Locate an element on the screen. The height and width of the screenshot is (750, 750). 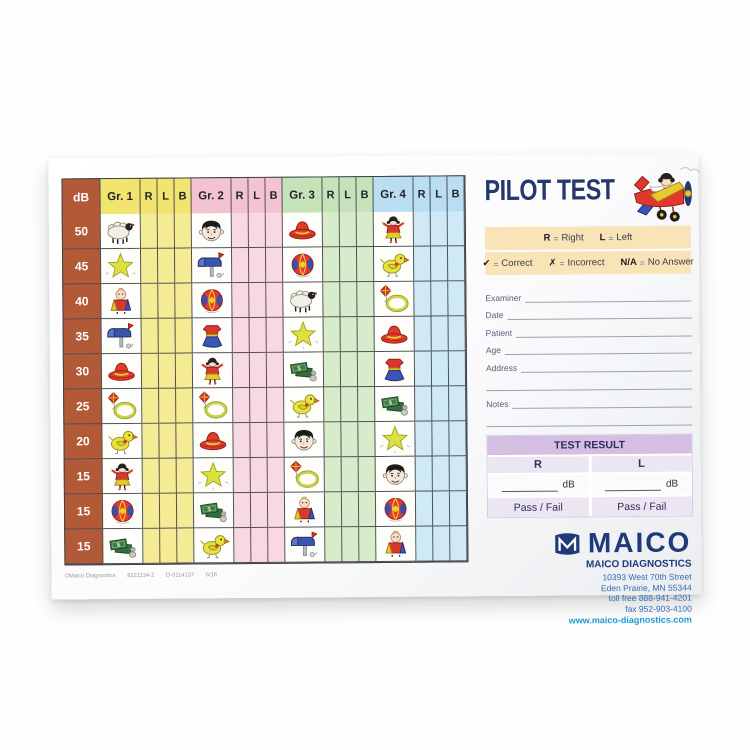
result-pass-fail: Pass / Fail is located at coordinates (538, 507).